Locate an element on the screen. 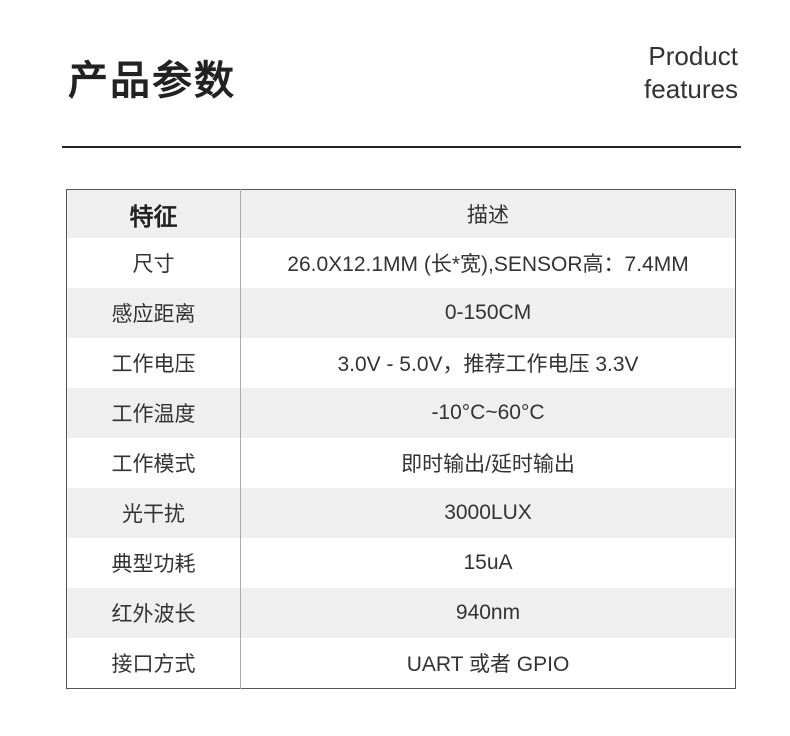  description-cell: 0-150CM is located at coordinates (488, 313).